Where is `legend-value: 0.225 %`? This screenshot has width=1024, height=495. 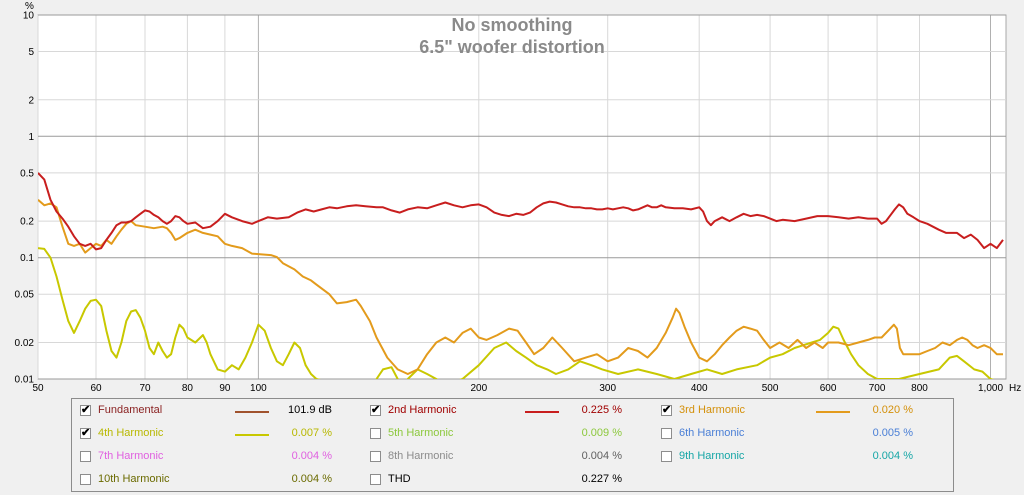 legend-value: 0.225 % is located at coordinates (601, 410).